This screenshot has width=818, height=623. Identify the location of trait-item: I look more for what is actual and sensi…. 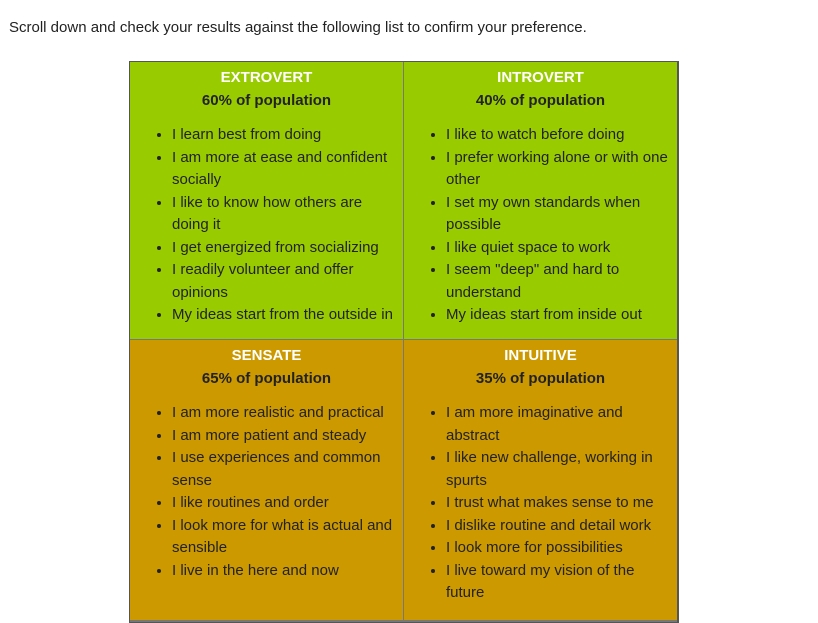
(286, 537).